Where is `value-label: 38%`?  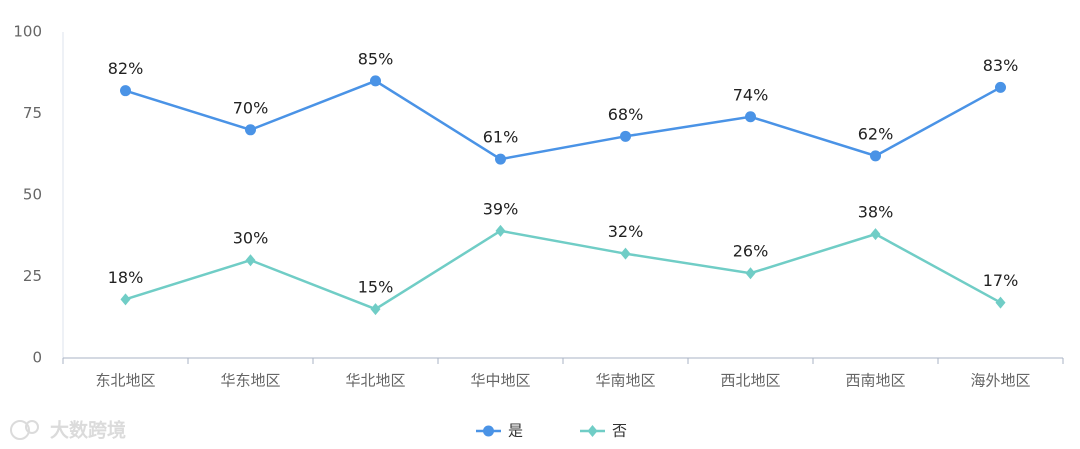
value-label: 38% is located at coordinates (876, 212).